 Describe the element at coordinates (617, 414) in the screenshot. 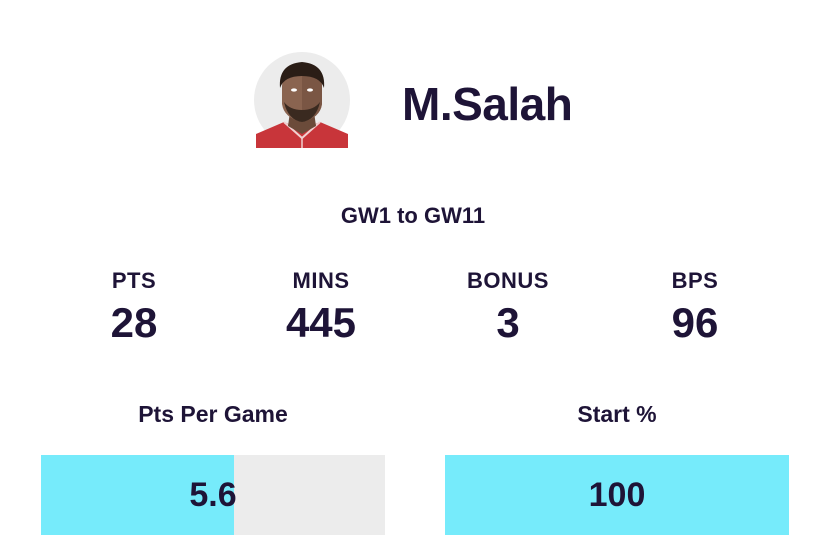

I see `start-percent-label: Start %` at that location.